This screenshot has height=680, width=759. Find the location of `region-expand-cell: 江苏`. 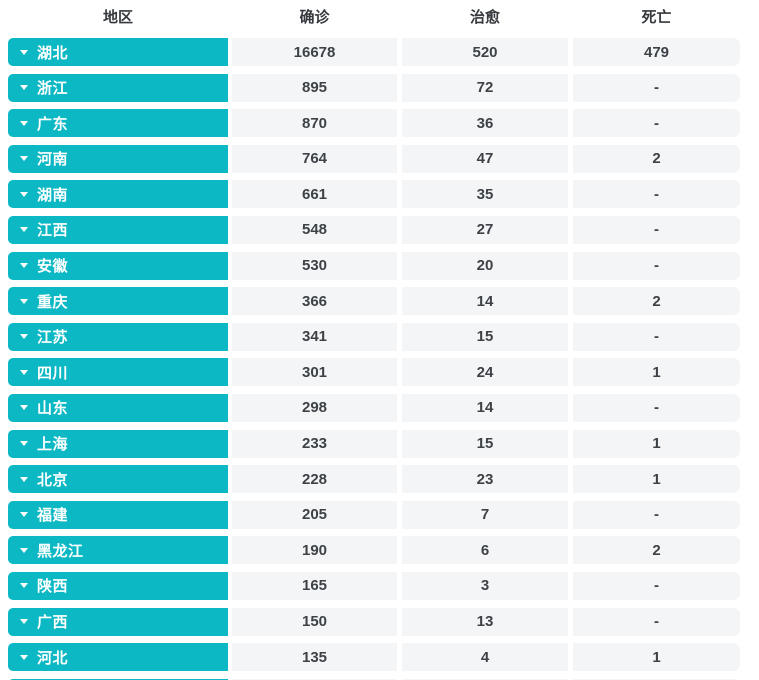

region-expand-cell: 江苏 is located at coordinates (118, 336).